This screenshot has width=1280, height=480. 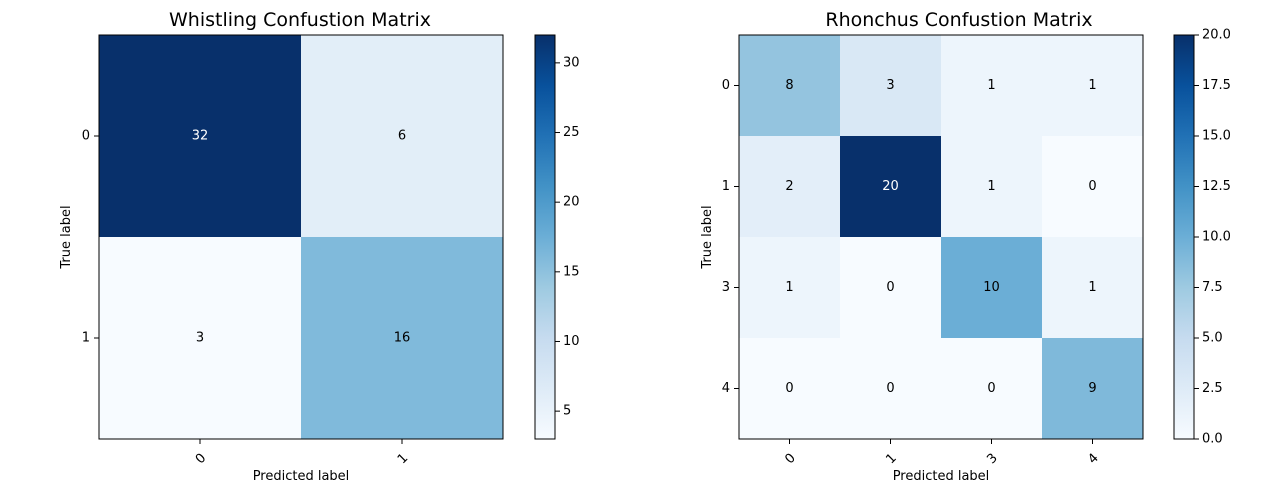 What do you see at coordinates (90, 237) in the screenshot?
I see `y-ticks: 01` at bounding box center [90, 237].